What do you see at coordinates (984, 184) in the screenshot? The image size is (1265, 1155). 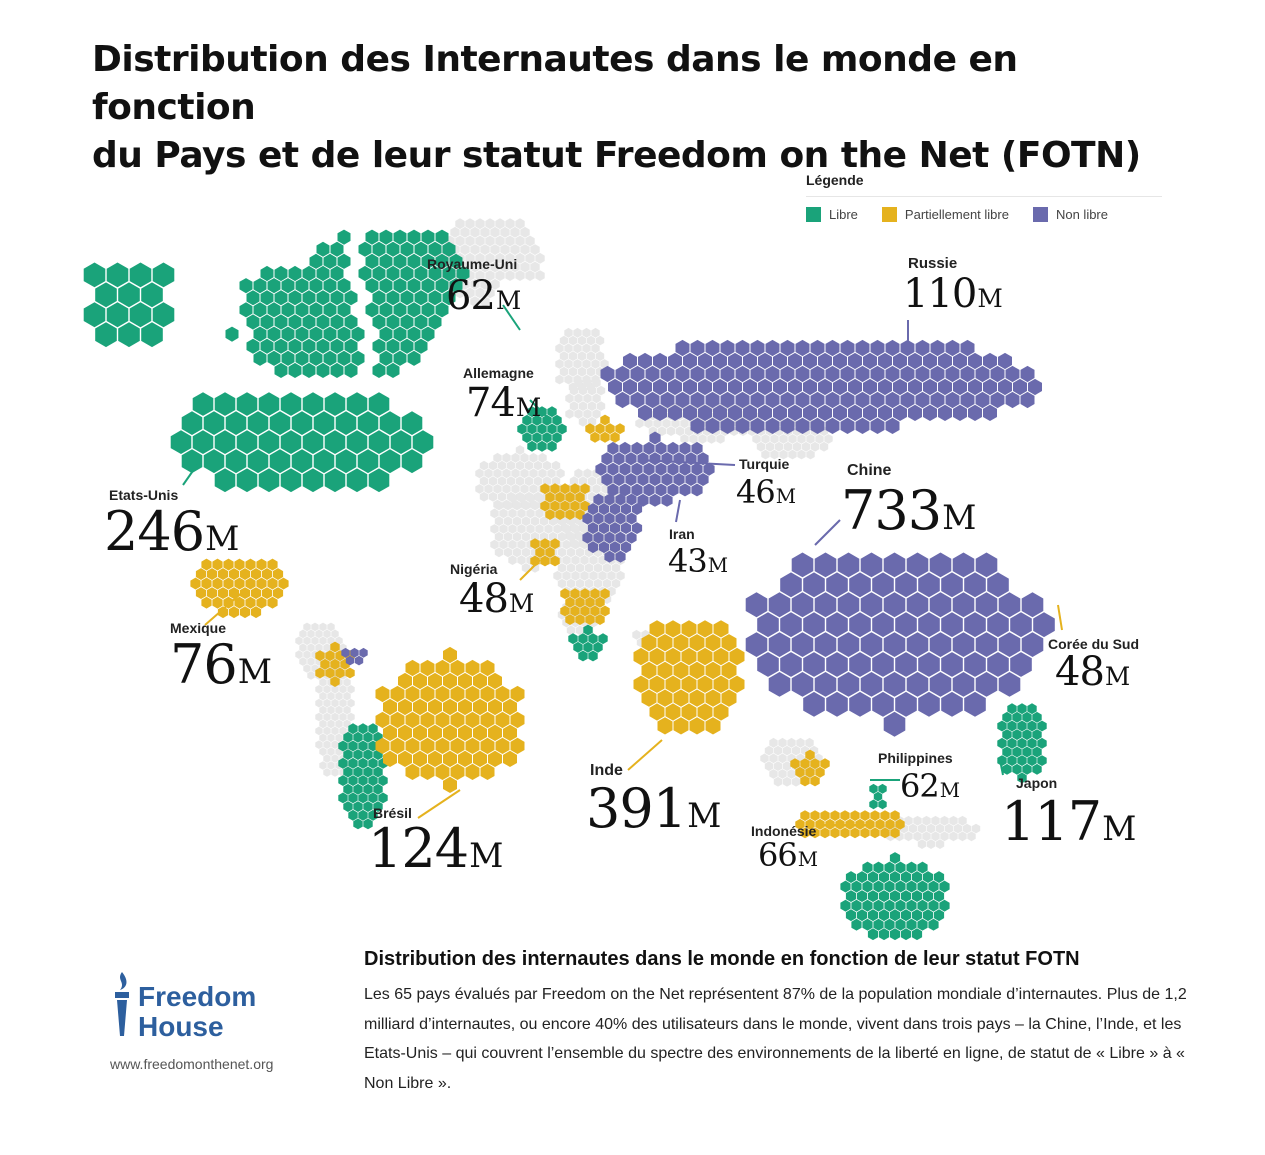 I see `legend-title: Légende` at bounding box center [984, 184].